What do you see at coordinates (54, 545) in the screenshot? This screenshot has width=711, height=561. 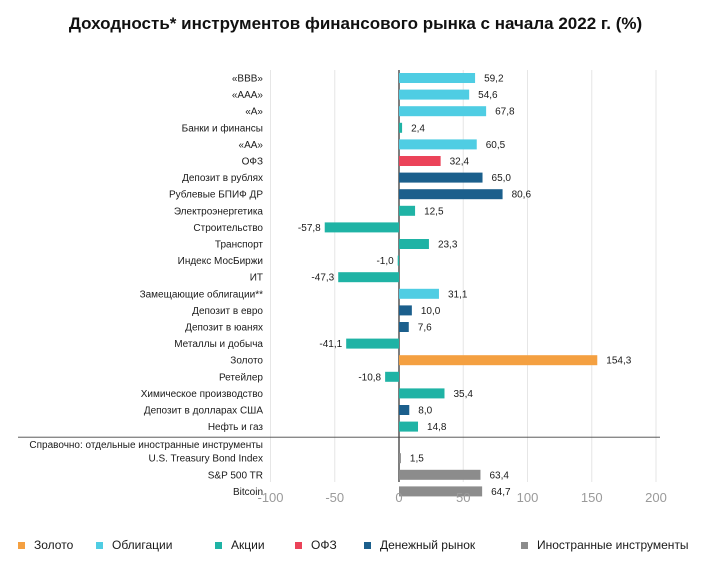 I see `legend-label: Золото` at bounding box center [54, 545].